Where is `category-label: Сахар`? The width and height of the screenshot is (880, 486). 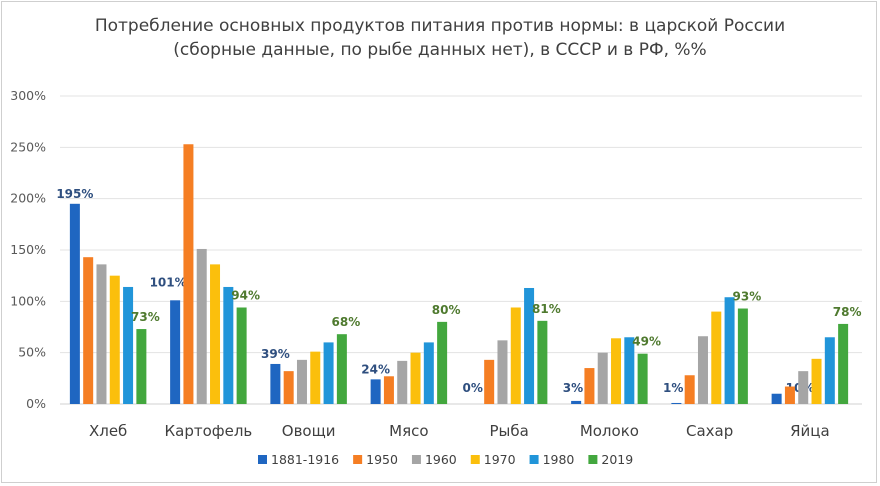
category-label: Сахар is located at coordinates (709, 431).